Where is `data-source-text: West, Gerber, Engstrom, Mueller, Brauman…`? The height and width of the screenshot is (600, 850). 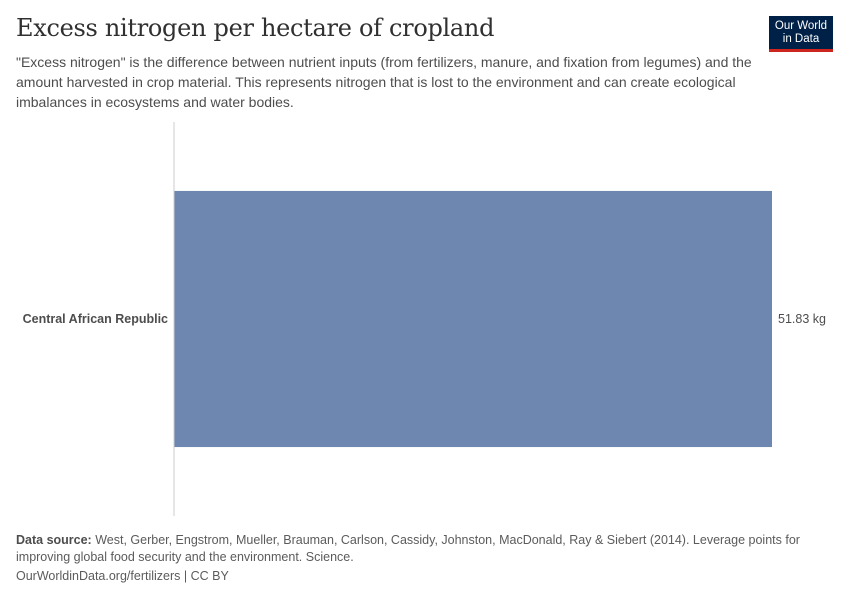 data-source-text: West, Gerber, Engstrom, Mueller, Brauman… is located at coordinates (408, 548).